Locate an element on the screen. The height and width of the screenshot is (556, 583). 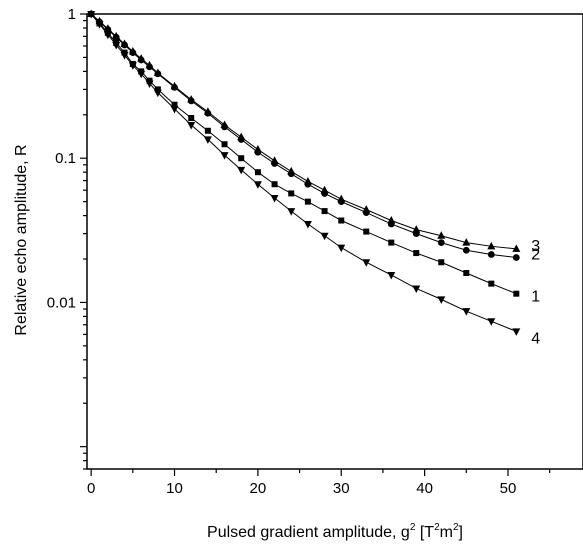
x-axis-title: Pulsed gradient amplitude, g2 [T2m2] is located at coordinates (335, 531).